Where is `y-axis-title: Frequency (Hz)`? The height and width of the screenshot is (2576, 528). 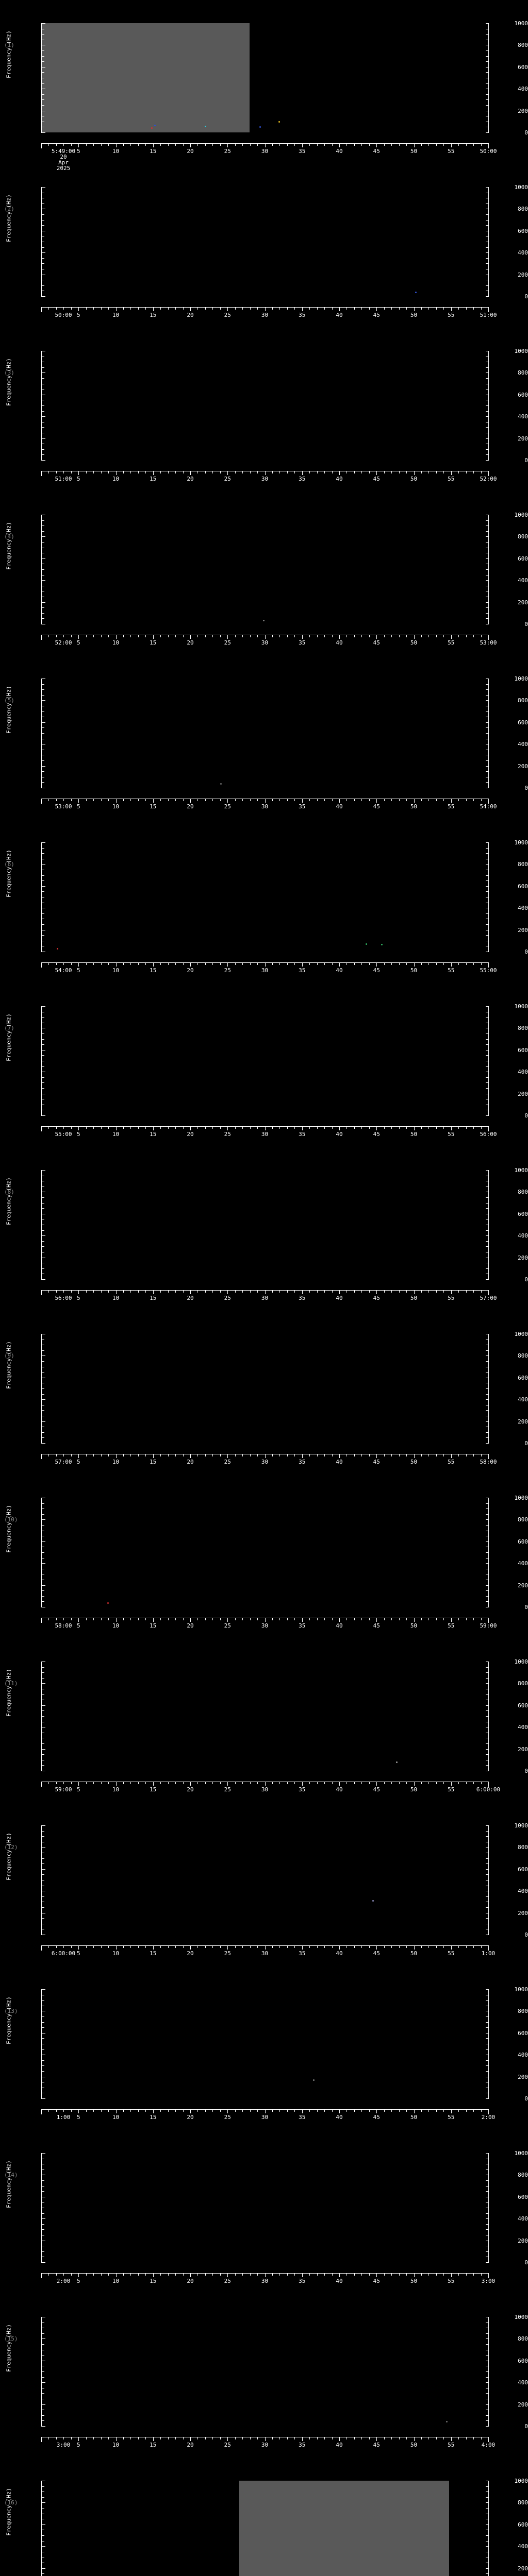 y-axis-title: Frequency (Hz) is located at coordinates (8, 1693).